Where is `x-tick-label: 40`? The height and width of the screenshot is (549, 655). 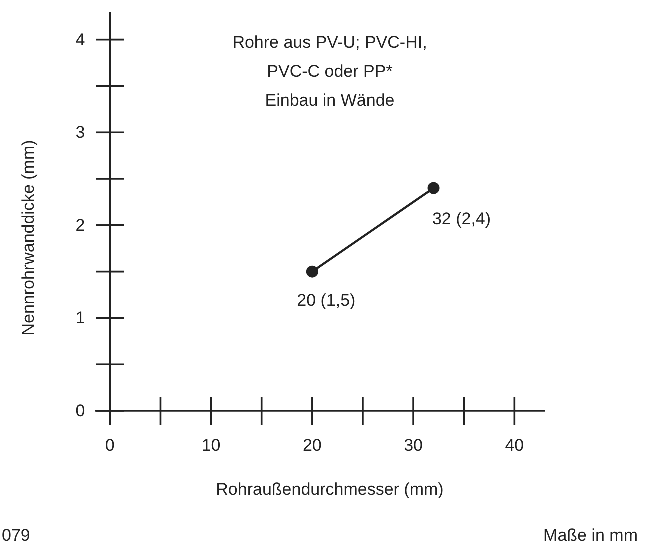
x-tick-label: 40 is located at coordinates (514, 446).